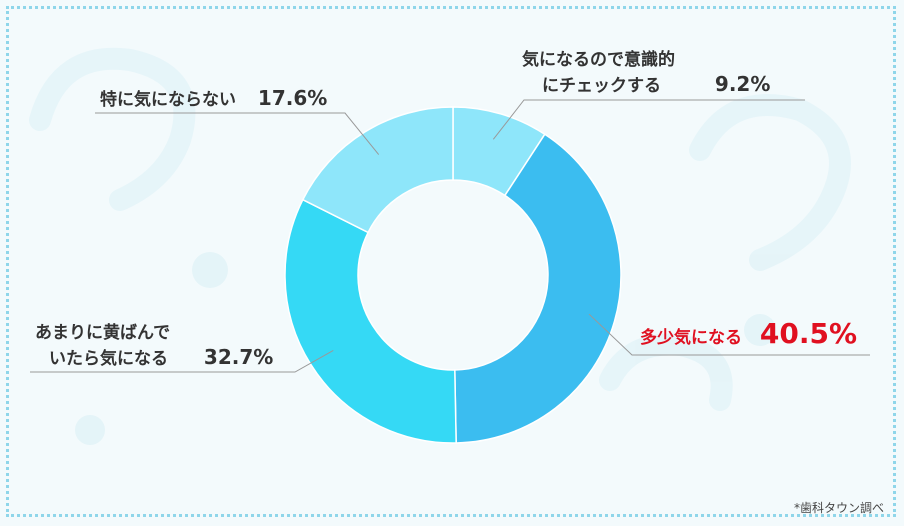 The image size is (904, 526). I want to click on slice-label-0-line-1: 気になるので意識的, so click(598, 60).